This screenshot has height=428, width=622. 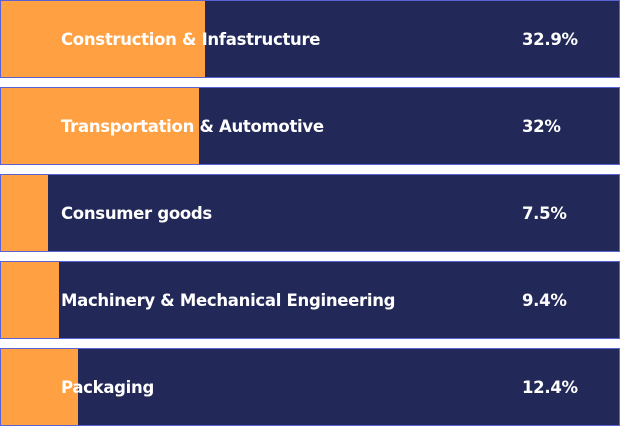 I want to click on category-label: Construction & Infastructure, so click(x=191, y=39).